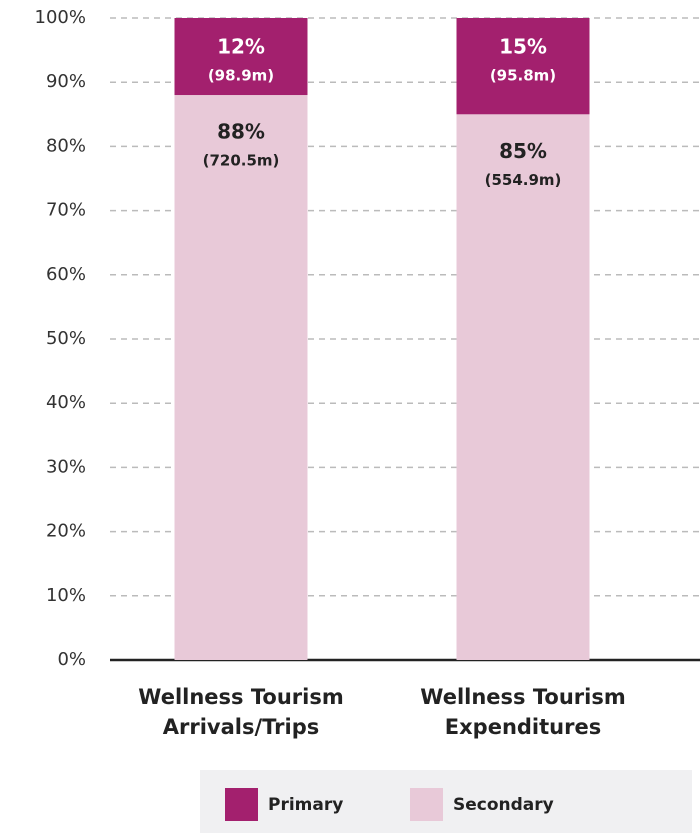  I want to click on y-tick-label: 10%, so click(66, 595).